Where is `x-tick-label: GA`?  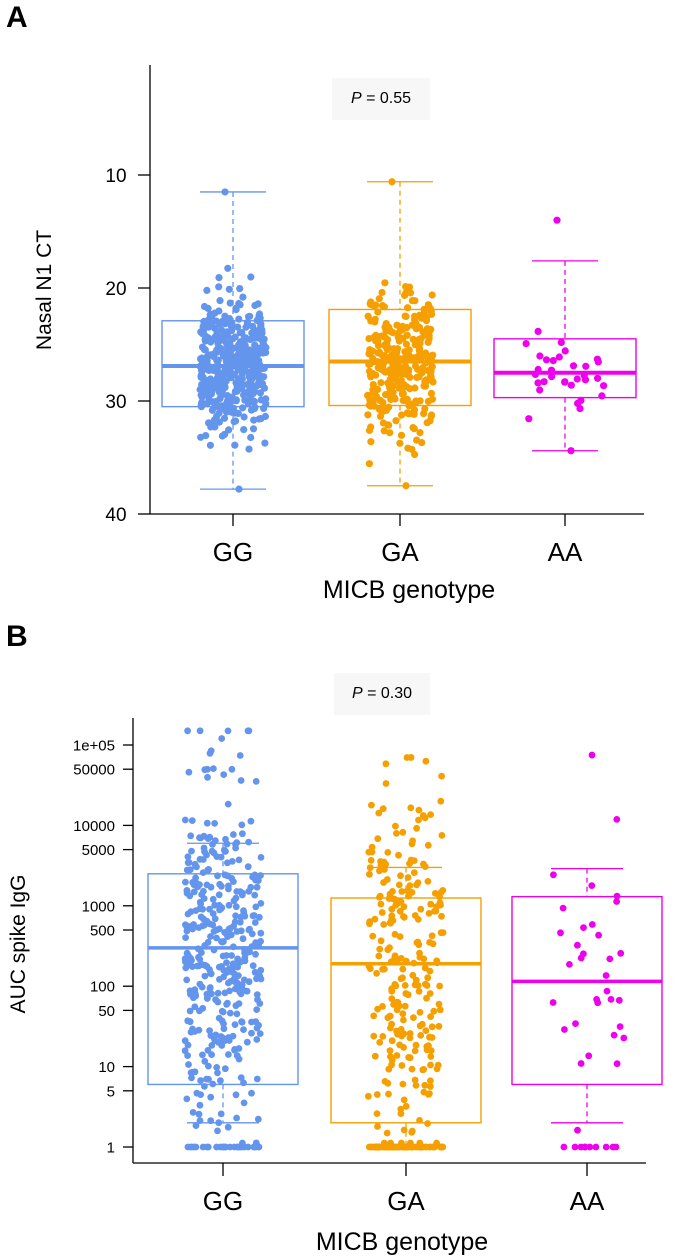
x-tick-label: GA is located at coordinates (406, 1201).